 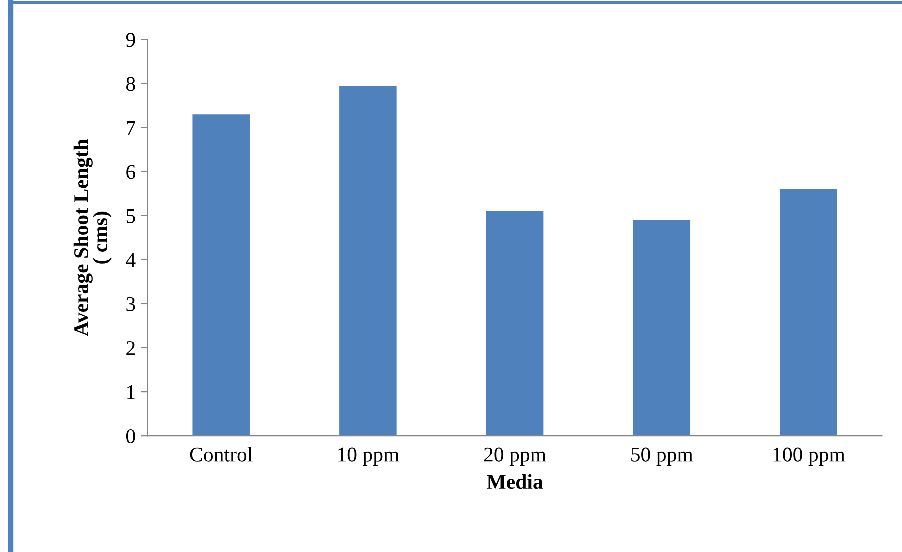 What do you see at coordinates (131, 260) in the screenshot?
I see `y-tick-label: 4` at bounding box center [131, 260].